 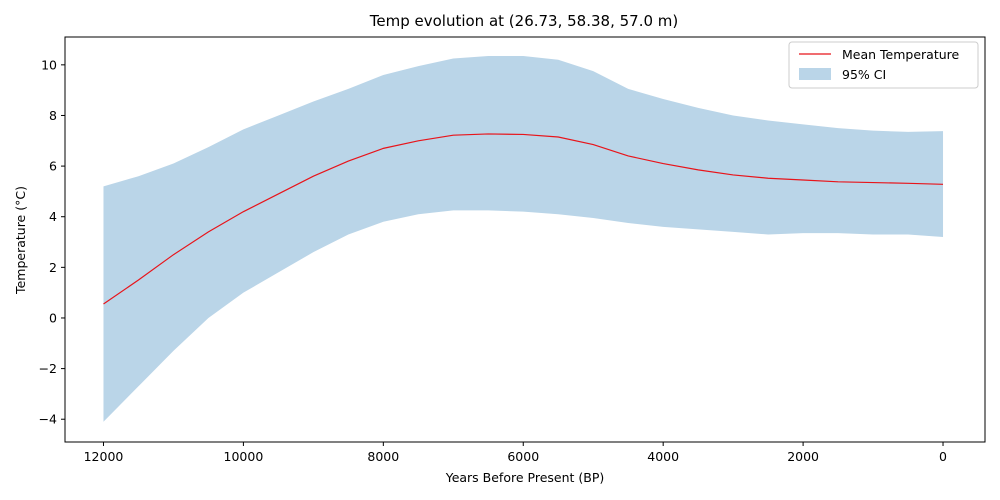 I want to click on y-axis-label: Temperature (°C), so click(x=20, y=240).